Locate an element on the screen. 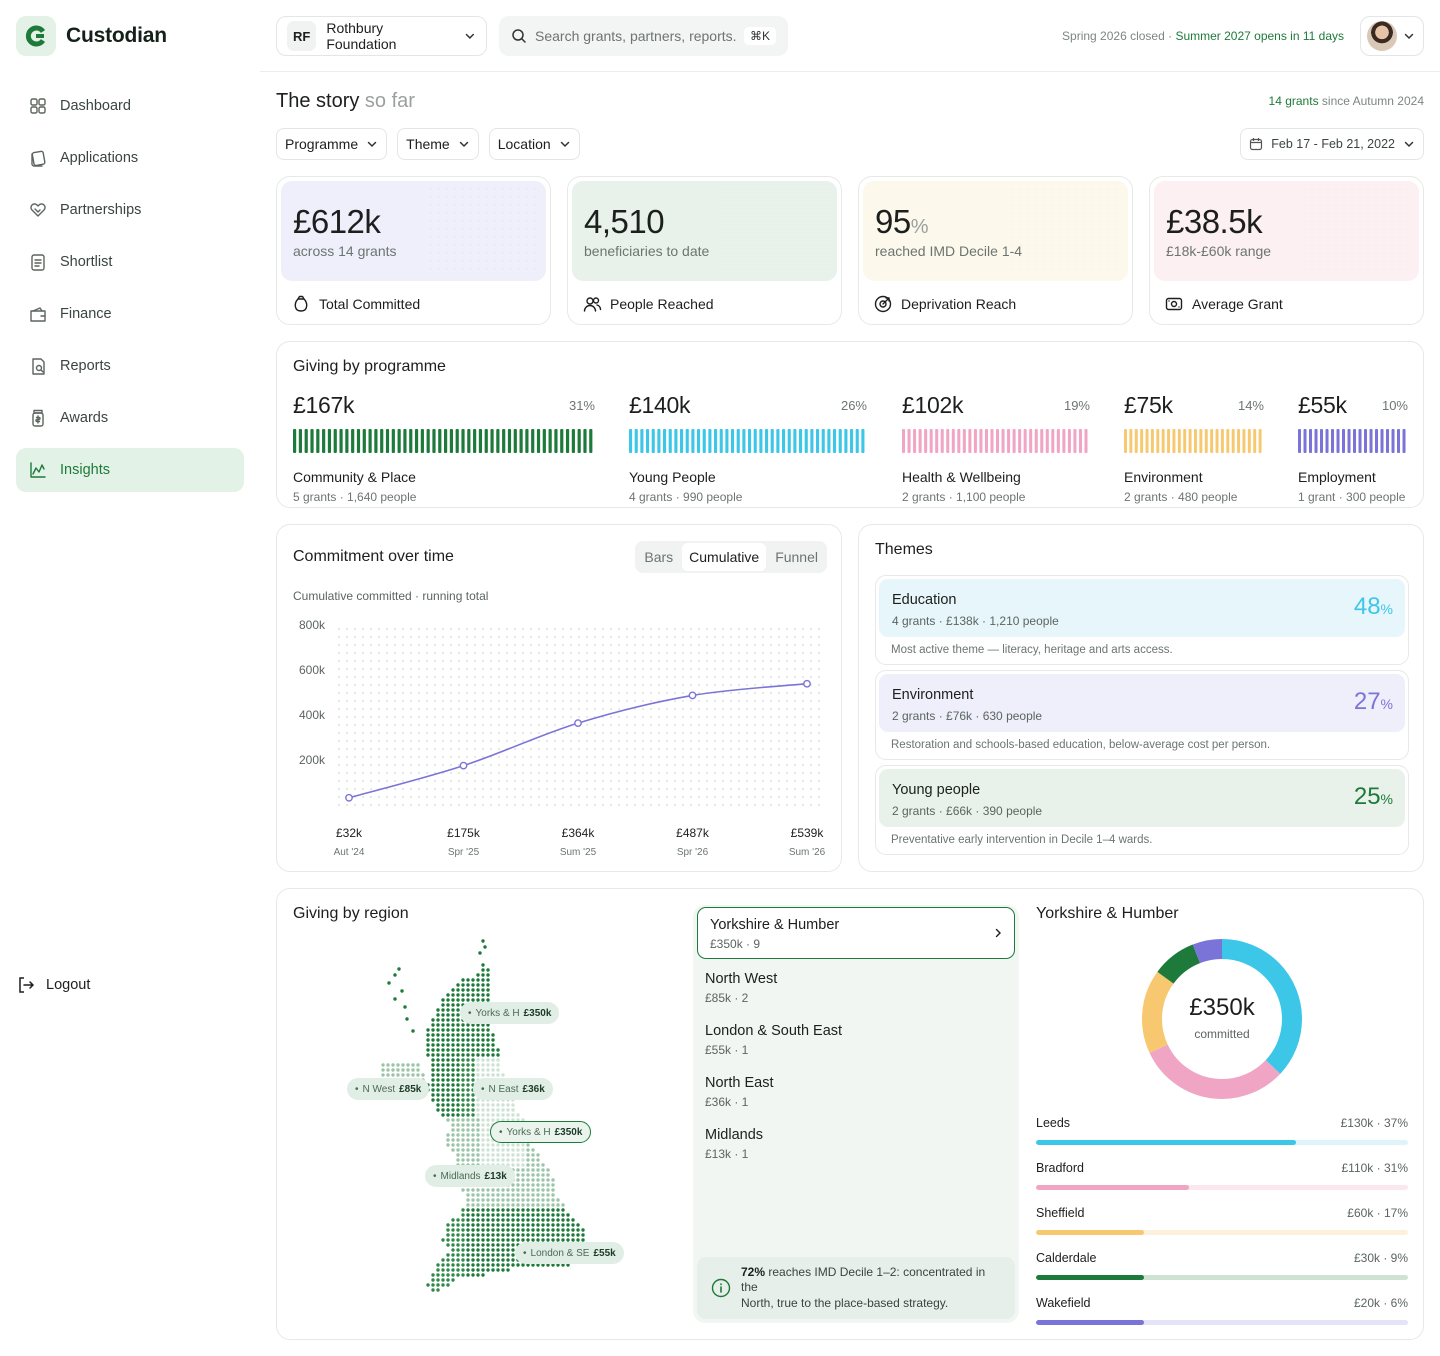 The width and height of the screenshot is (1440, 1356). map-region-label: • N West £85k is located at coordinates (388, 1089).